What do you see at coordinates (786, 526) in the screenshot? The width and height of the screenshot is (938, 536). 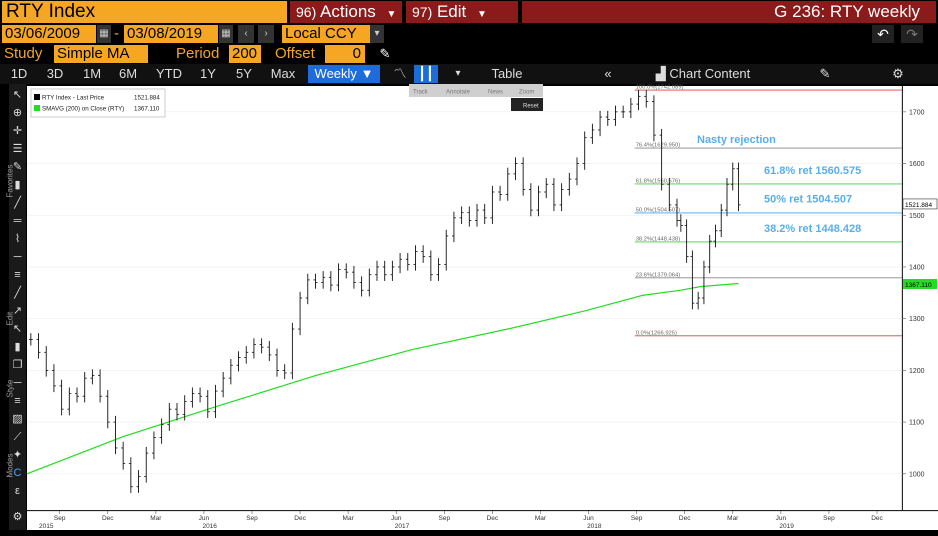 I see `x-year-label: 2019` at bounding box center [786, 526].